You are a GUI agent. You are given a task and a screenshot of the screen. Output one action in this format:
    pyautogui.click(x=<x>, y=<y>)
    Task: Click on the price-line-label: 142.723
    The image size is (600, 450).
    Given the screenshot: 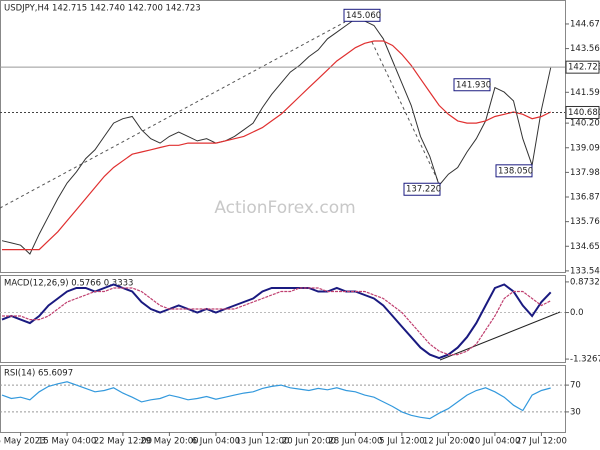 What is the action you would take?
    pyautogui.click(x=584, y=68)
    